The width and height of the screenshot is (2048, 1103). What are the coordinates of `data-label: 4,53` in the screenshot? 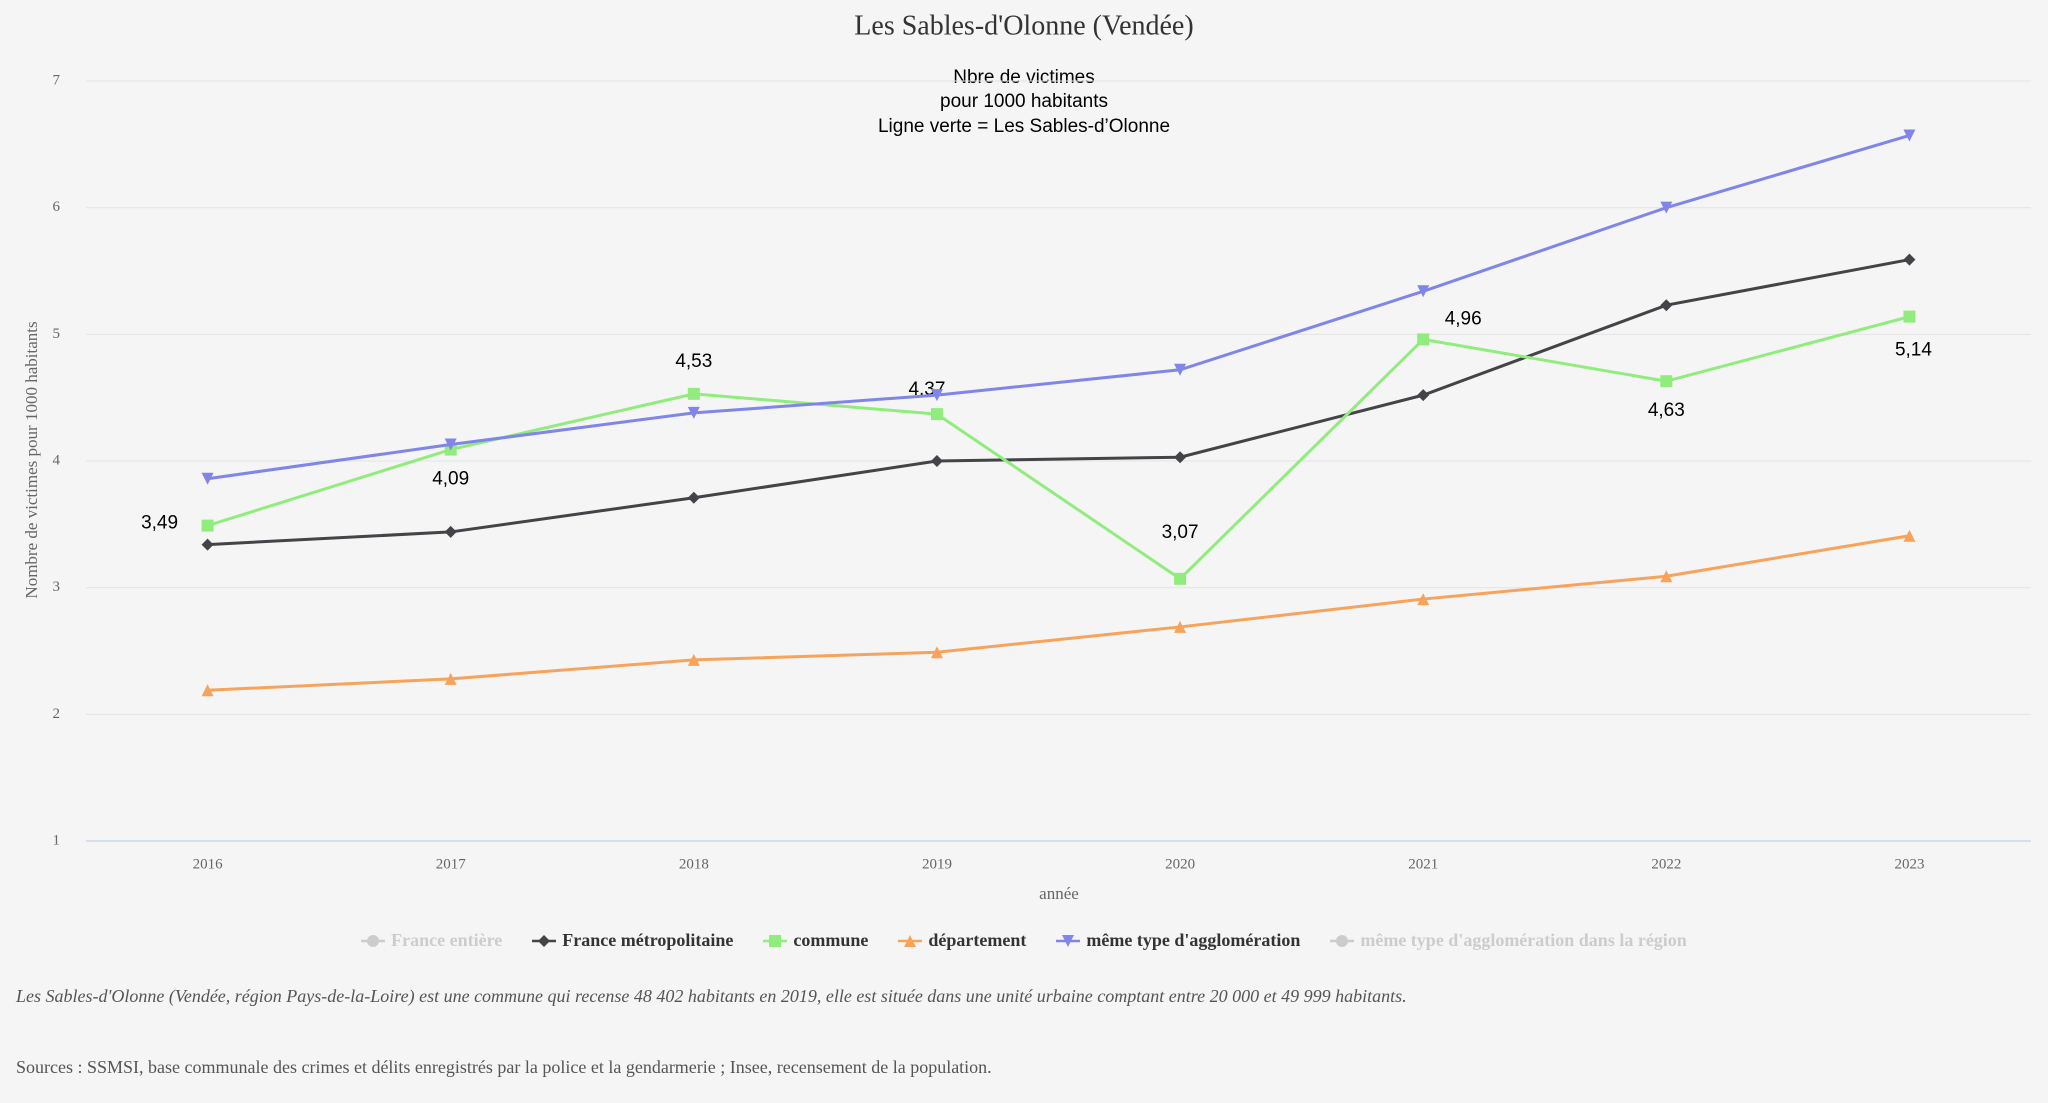 It's located at (693, 361).